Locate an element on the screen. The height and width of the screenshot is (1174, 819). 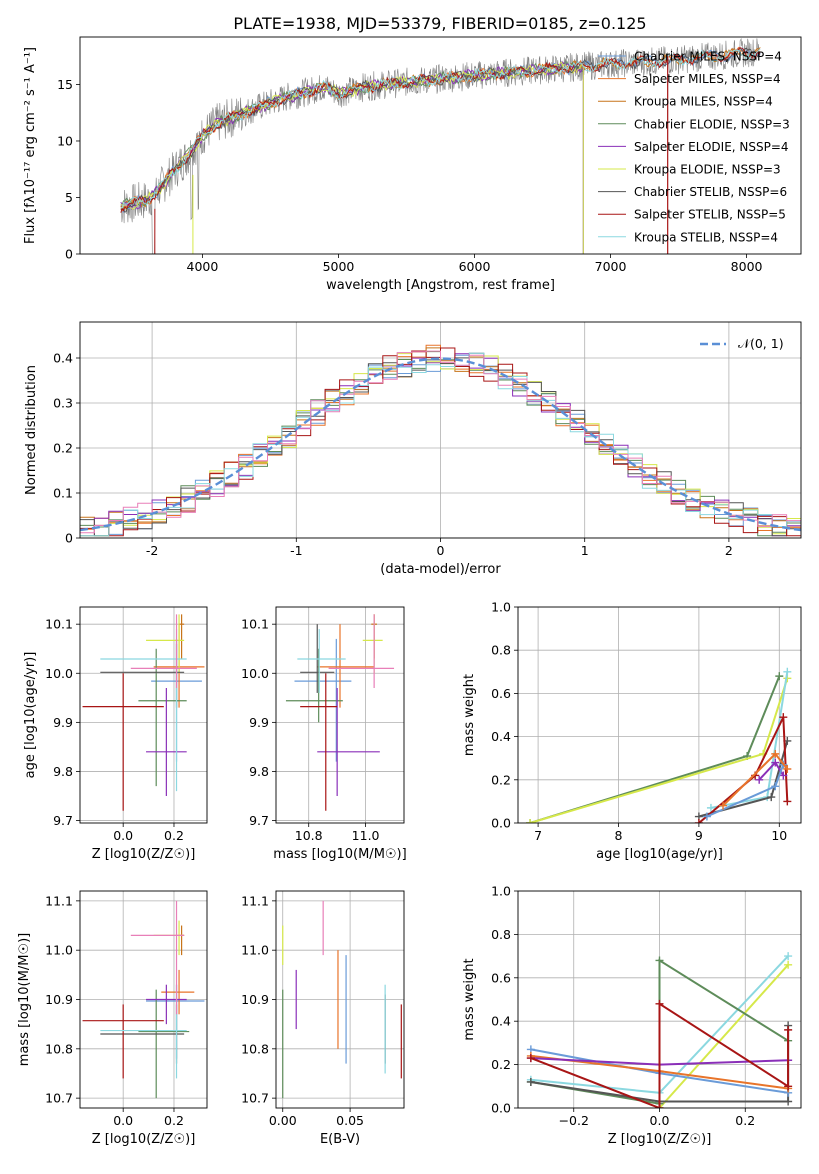
residuals-xtick-label: -2 is located at coordinates (152, 550).